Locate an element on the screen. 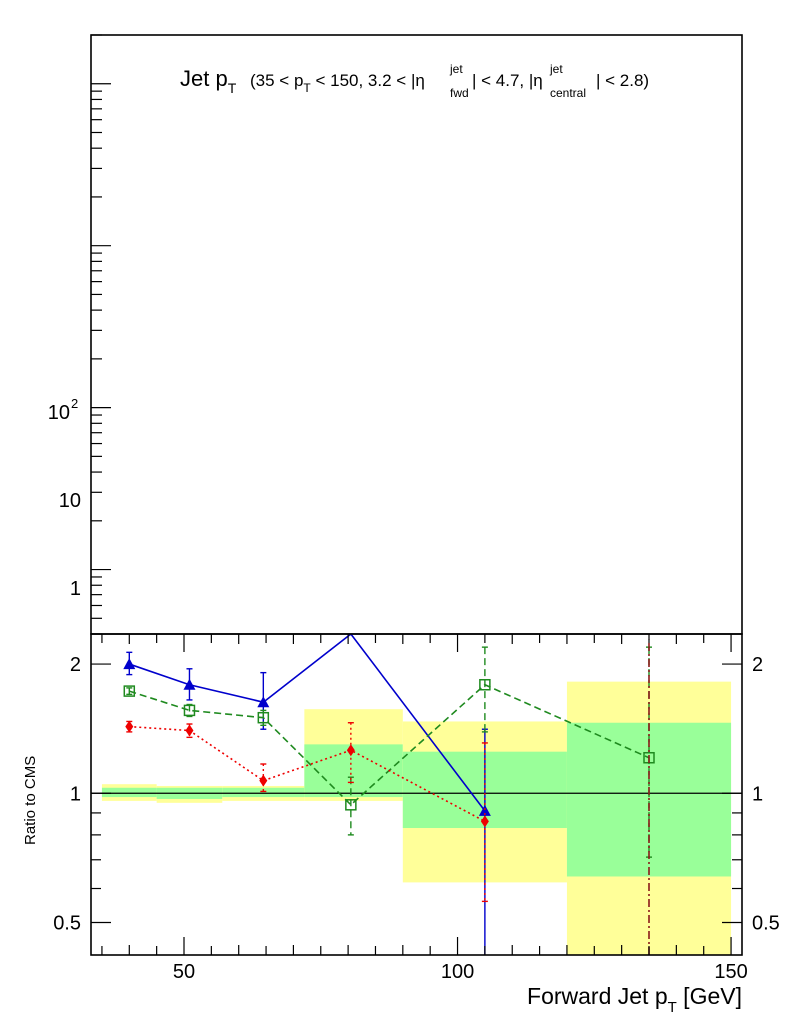 The image size is (786, 1024). ratio-y-label-left: 1 is located at coordinates (75, 794).